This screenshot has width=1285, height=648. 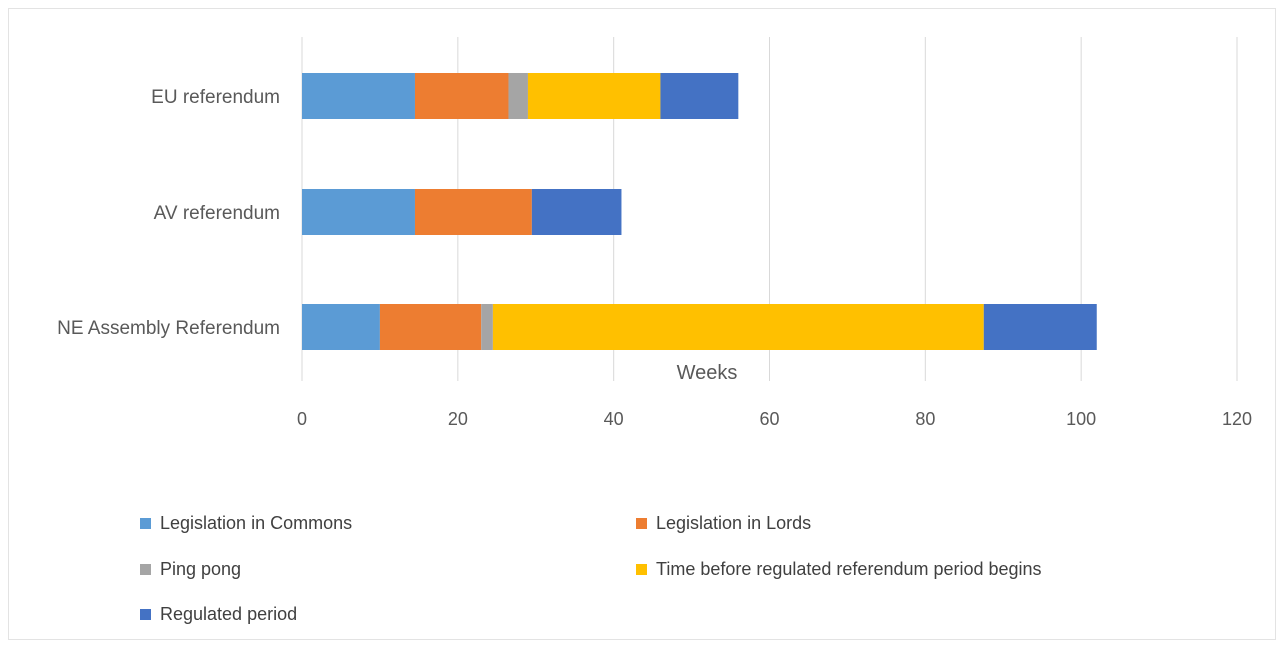 I want to click on x-tick-labels: 0 20 40 60 80 100 120, so click(x=774, y=419).